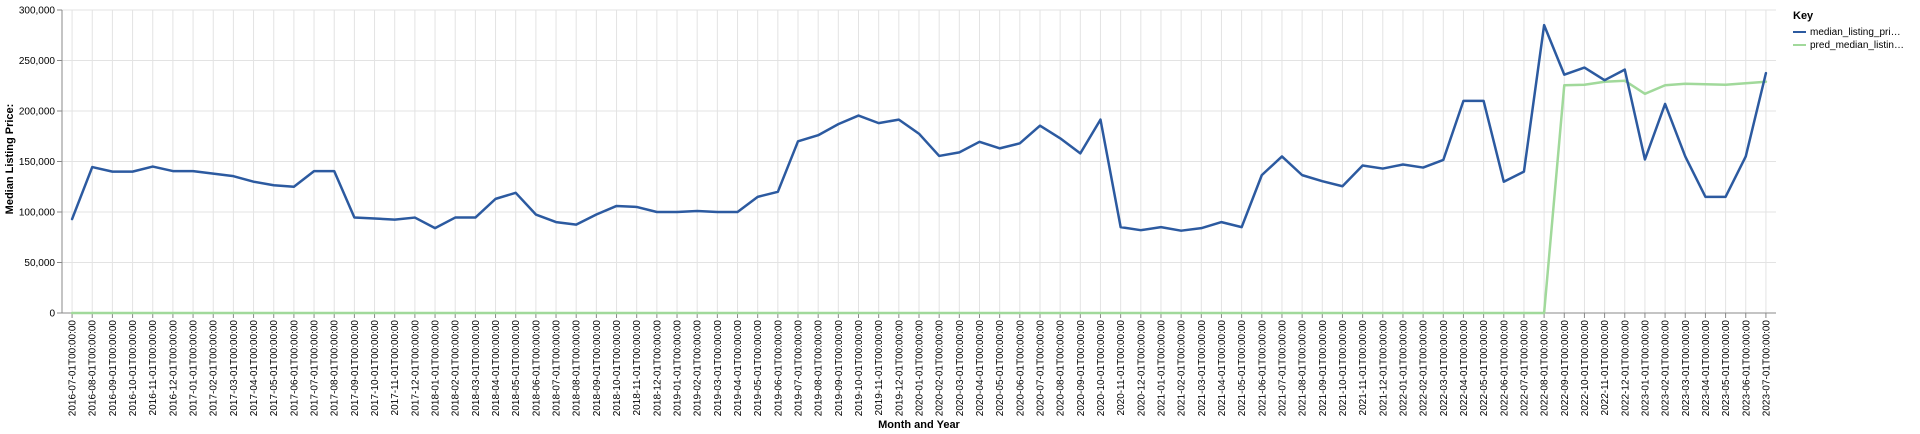 The height and width of the screenshot is (434, 1920). I want to click on y-tick-label: 250,000, so click(37, 61).